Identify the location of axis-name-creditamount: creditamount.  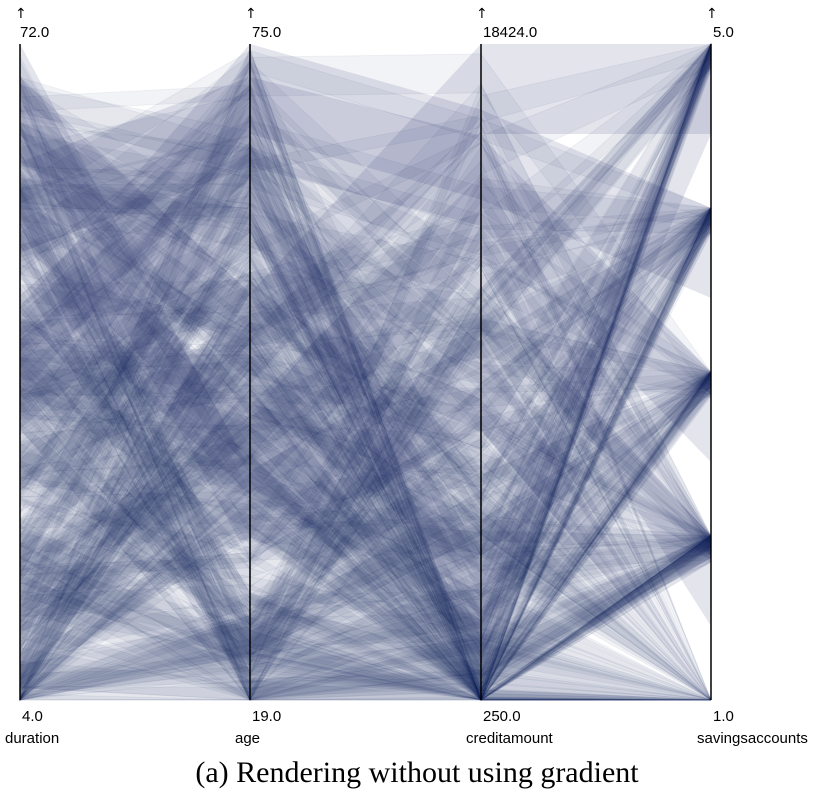
(509, 738).